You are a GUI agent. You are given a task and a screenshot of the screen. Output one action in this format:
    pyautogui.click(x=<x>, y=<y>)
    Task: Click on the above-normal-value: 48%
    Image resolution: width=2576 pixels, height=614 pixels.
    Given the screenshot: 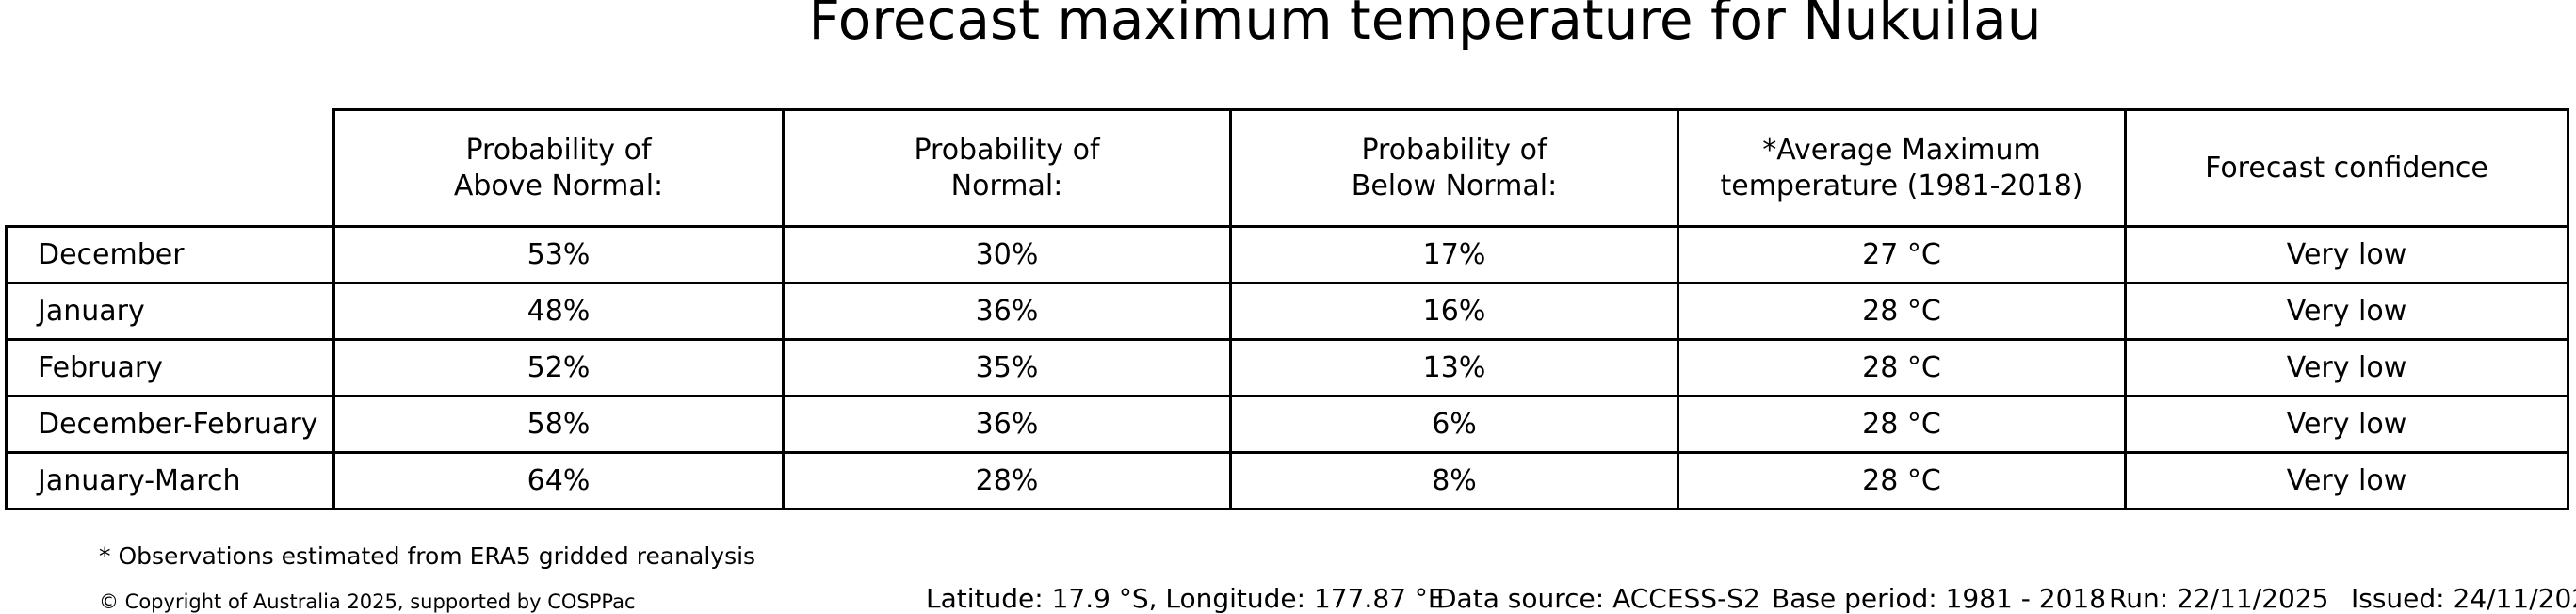 What is the action you would take?
    pyautogui.click(x=558, y=311)
    